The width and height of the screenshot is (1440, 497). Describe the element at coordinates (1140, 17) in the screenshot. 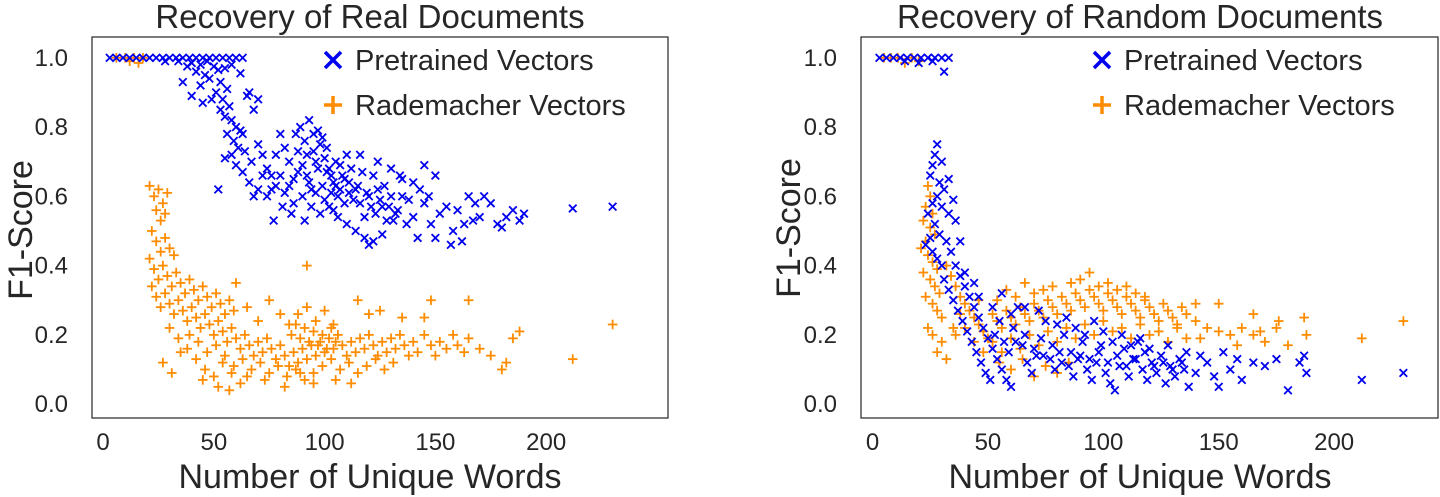

I see `chart-title: Recovery of Random Documents` at that location.